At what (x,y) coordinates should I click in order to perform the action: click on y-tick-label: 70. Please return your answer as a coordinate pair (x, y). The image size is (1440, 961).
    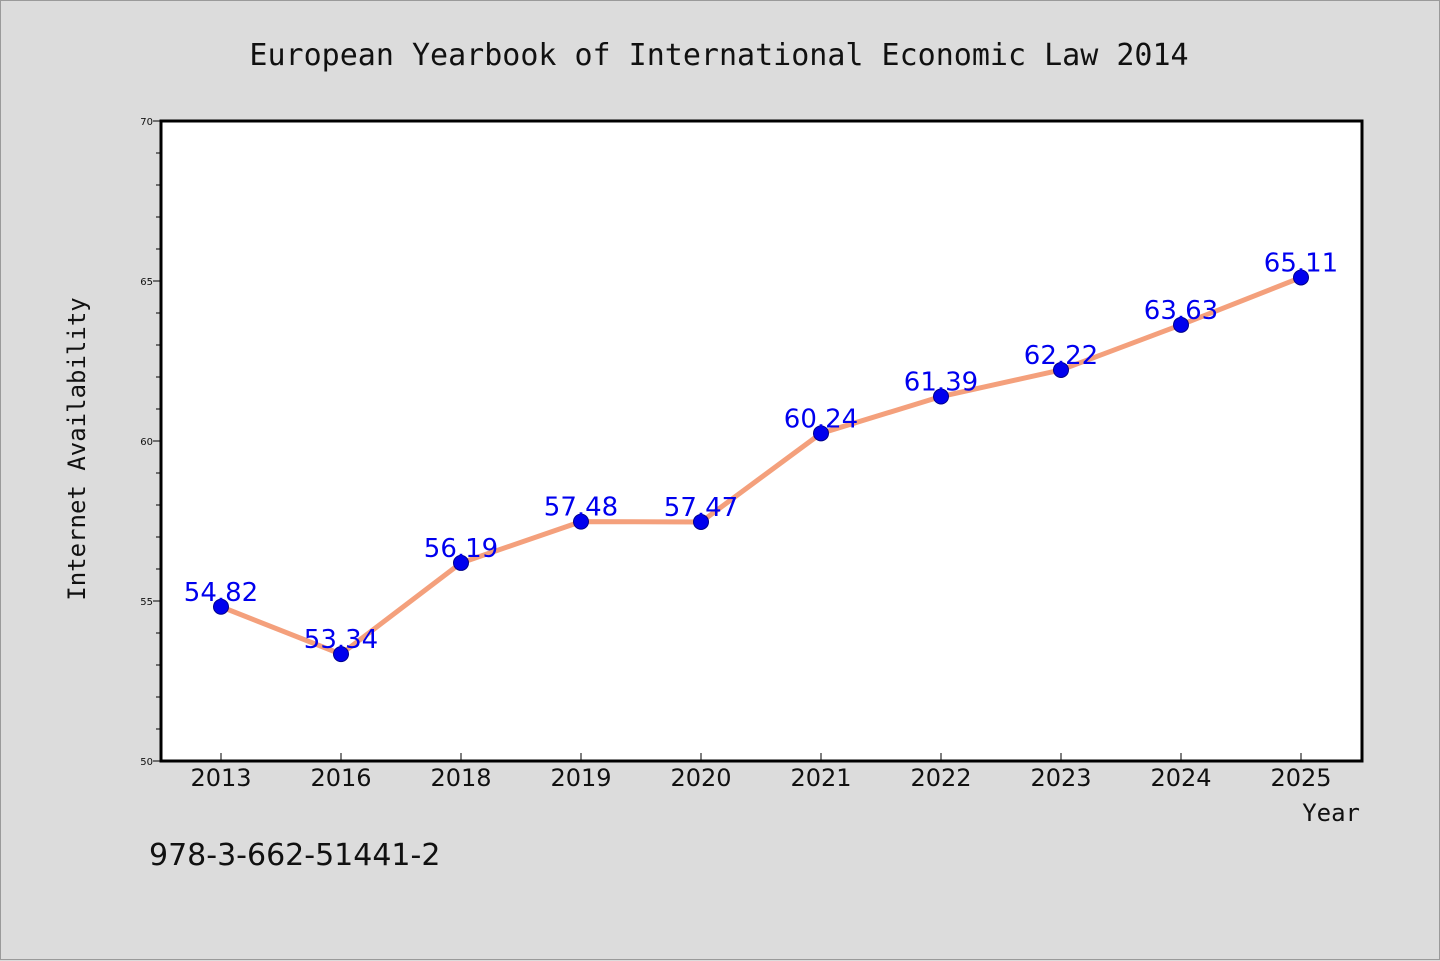
    Looking at the image, I should click on (146, 122).